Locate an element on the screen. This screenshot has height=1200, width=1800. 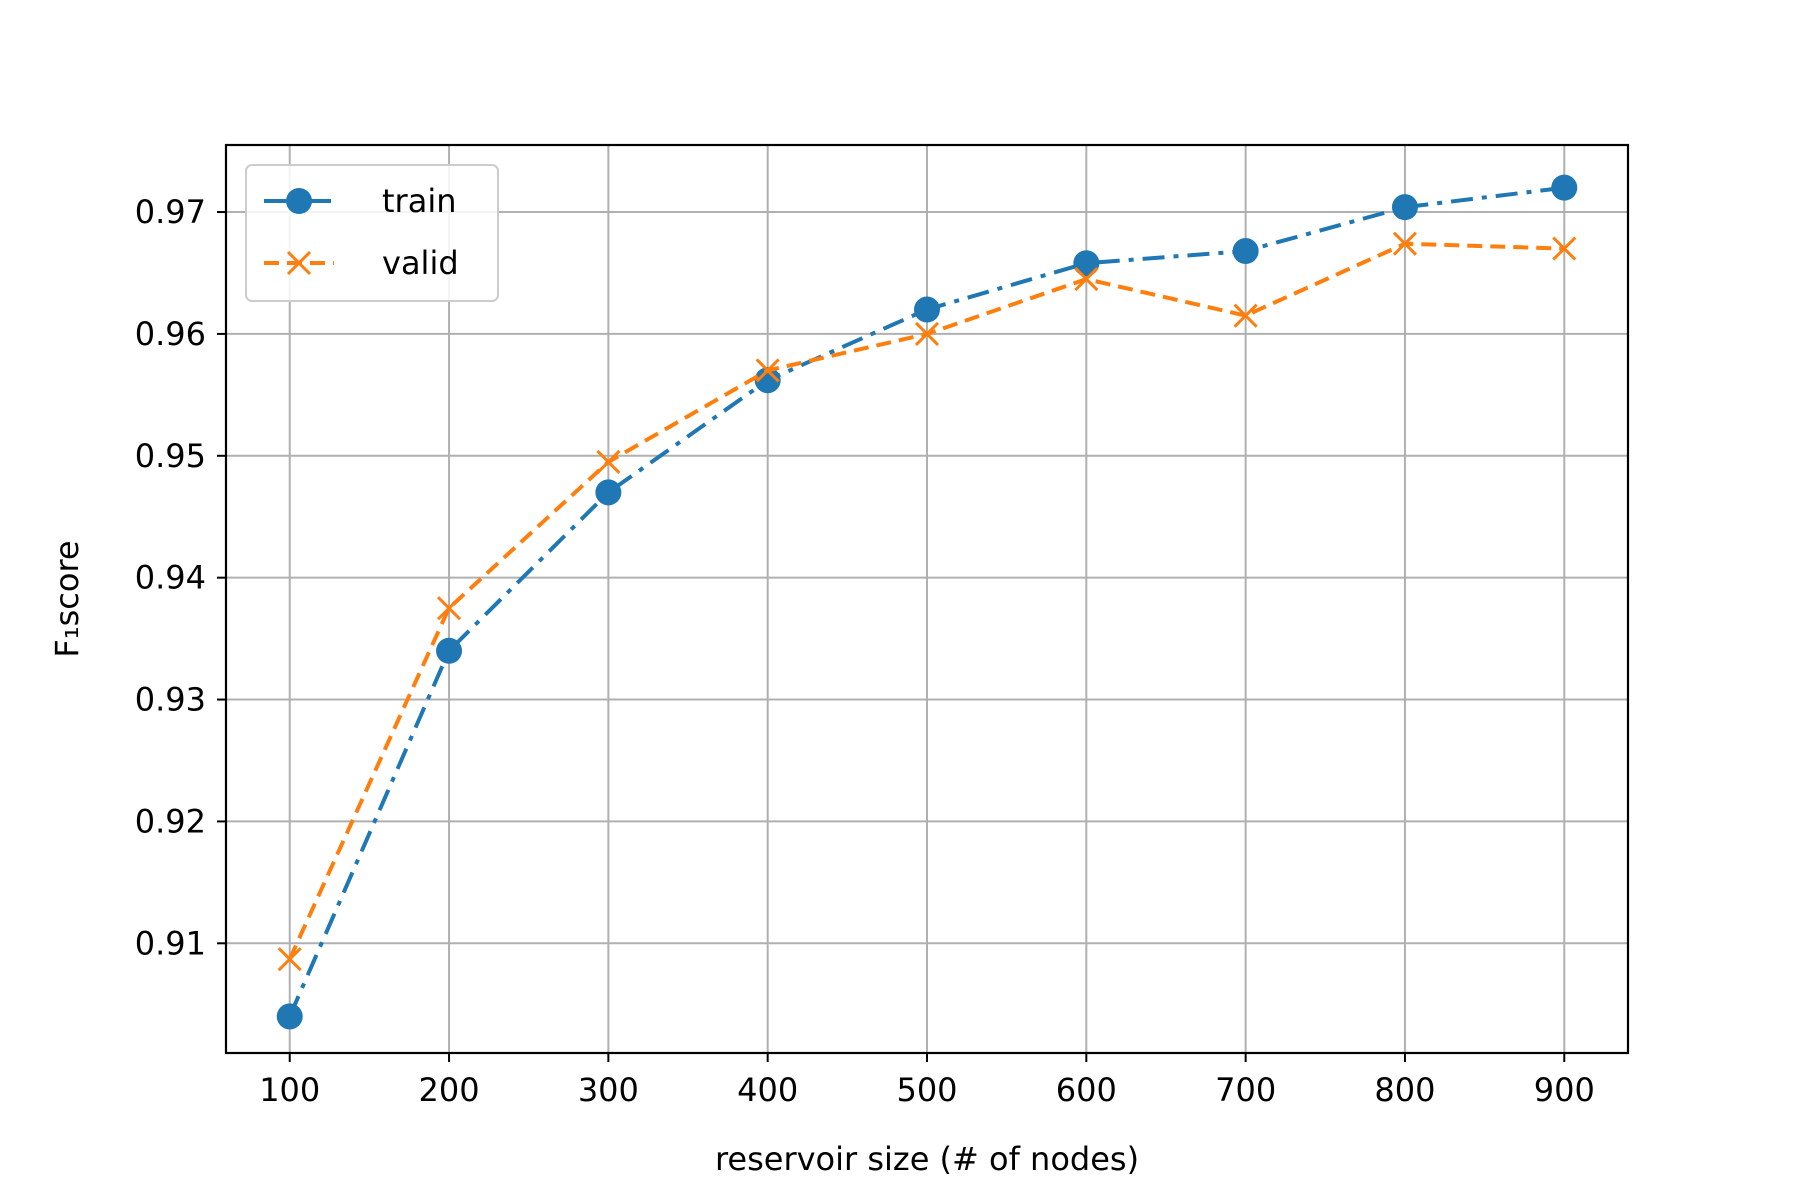
x-tick-label: 900 is located at coordinates (1564, 1090).